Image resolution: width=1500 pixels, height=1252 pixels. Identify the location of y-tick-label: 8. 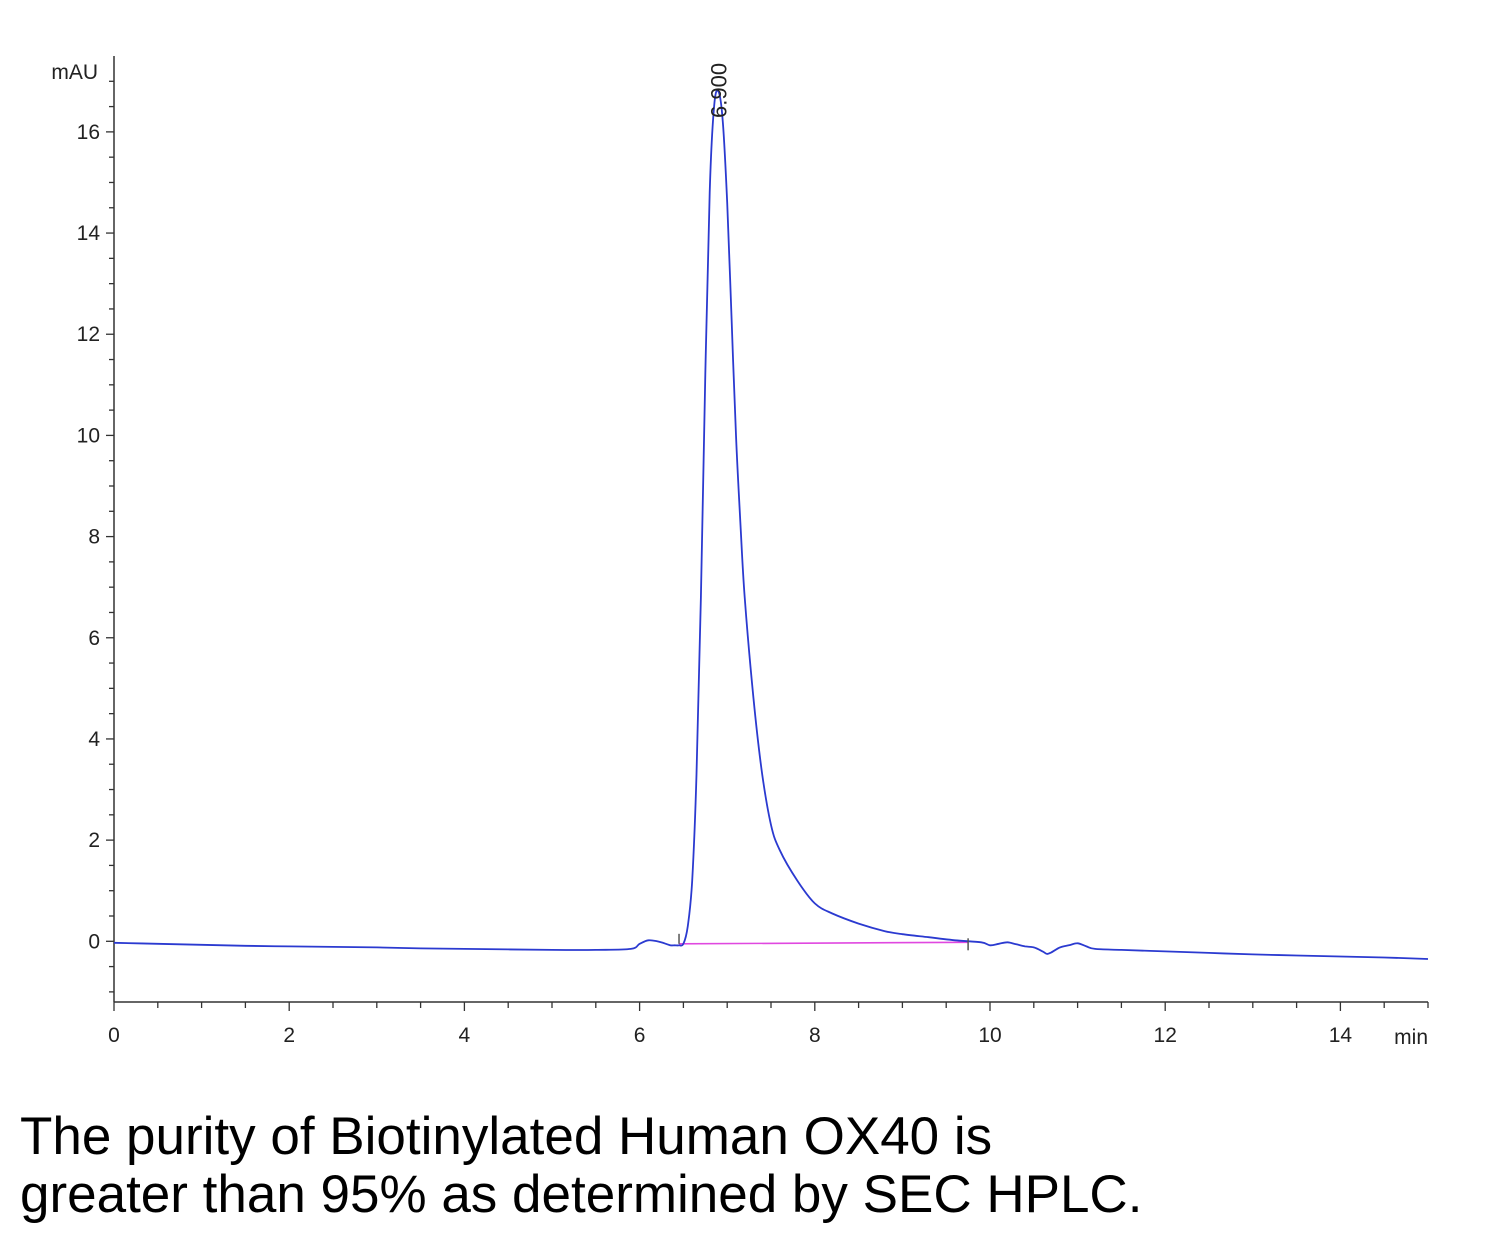
(94, 537).